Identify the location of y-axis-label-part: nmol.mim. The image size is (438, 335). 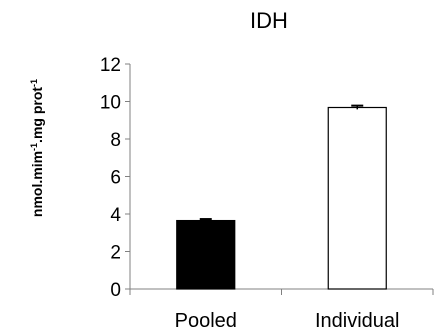
(37, 184).